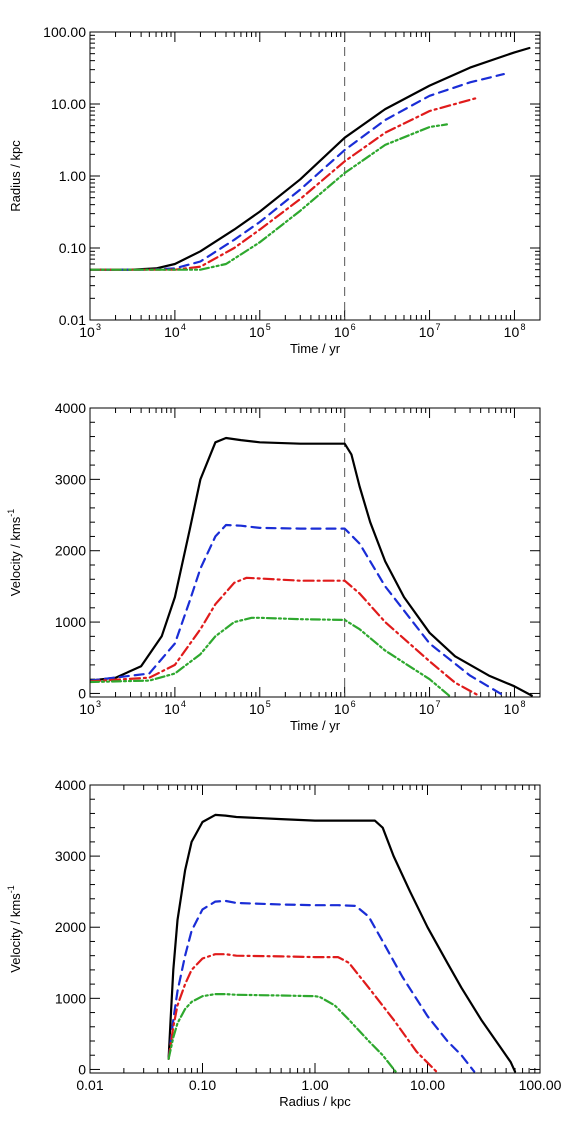  I want to click on x-tick-label: 100.00, so click(540, 1085).